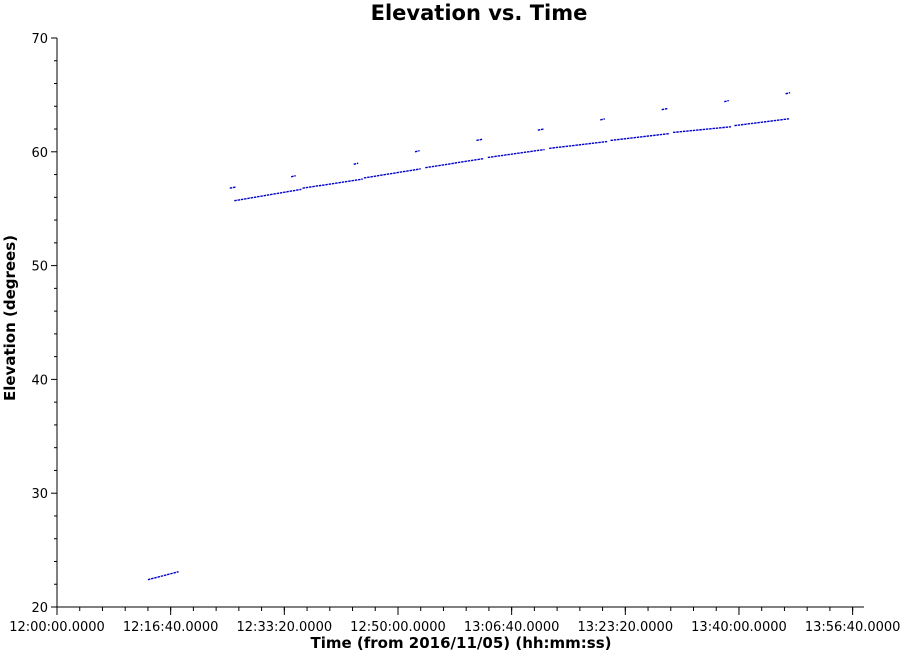 Image resolution: width=912 pixels, height=653 pixels. Describe the element at coordinates (57, 627) in the screenshot. I see `x-tick-label: 12:00:00.0000` at that location.